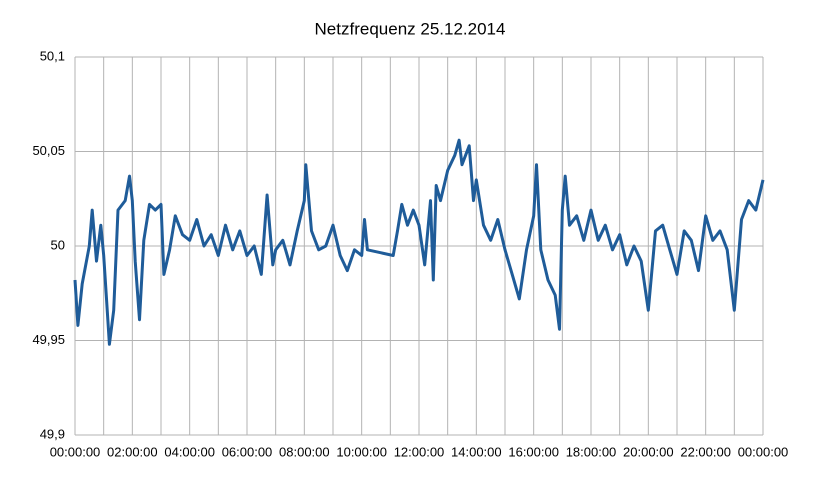 The image size is (821, 483). Describe the element at coordinates (361, 451) in the screenshot. I see `x-tick-label: 10:00:00` at that location.